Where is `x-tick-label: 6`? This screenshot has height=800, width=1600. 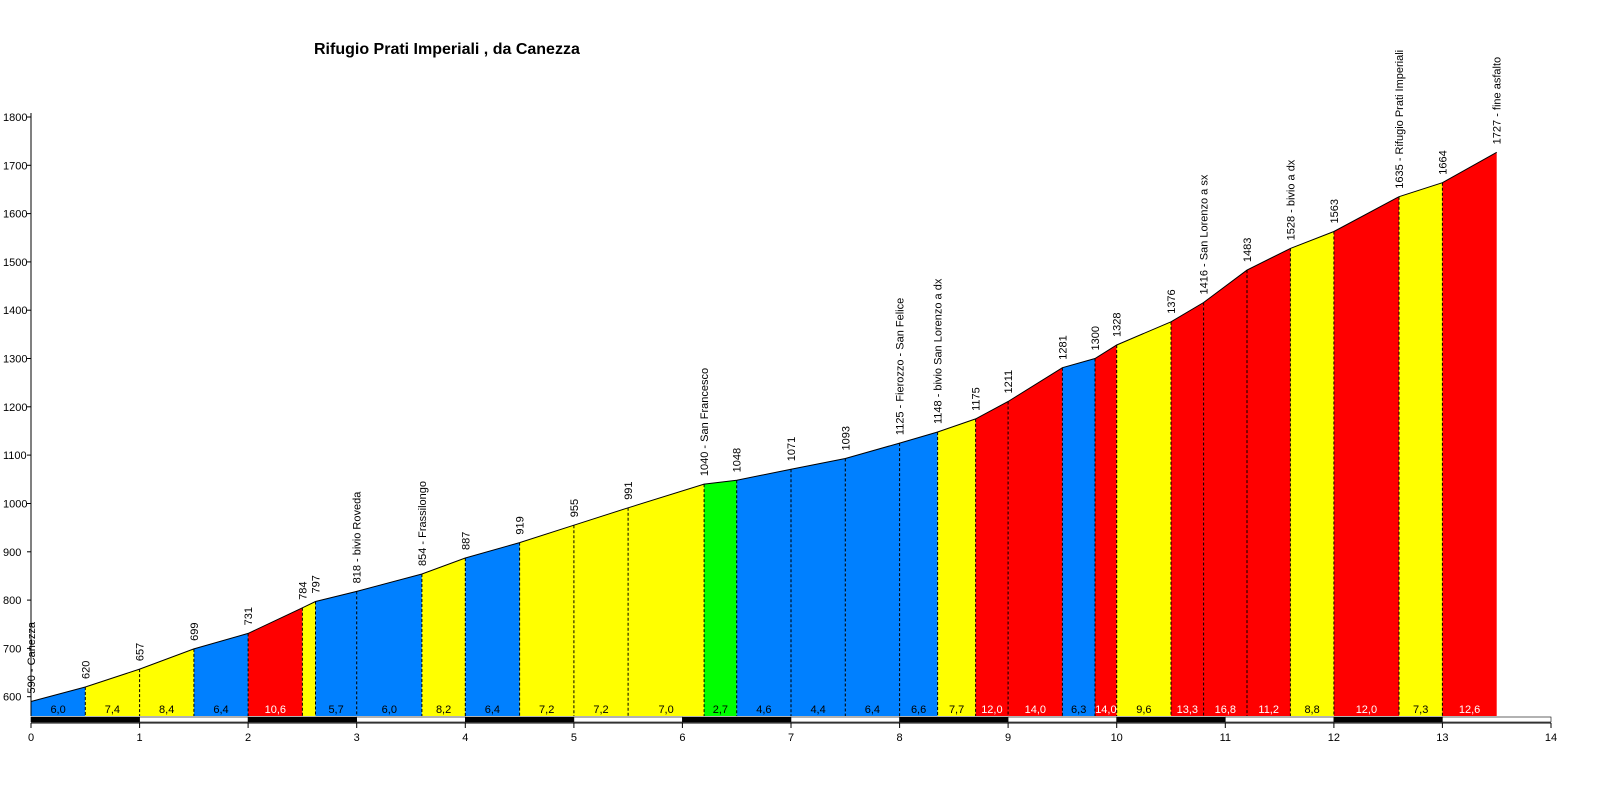 x-tick-label: 6 is located at coordinates (682, 738).